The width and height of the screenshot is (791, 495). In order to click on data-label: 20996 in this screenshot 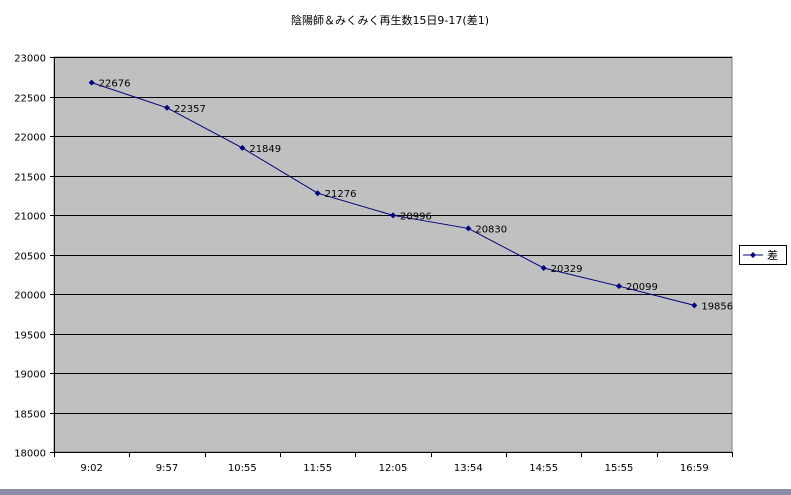, I will do `click(416, 216)`.